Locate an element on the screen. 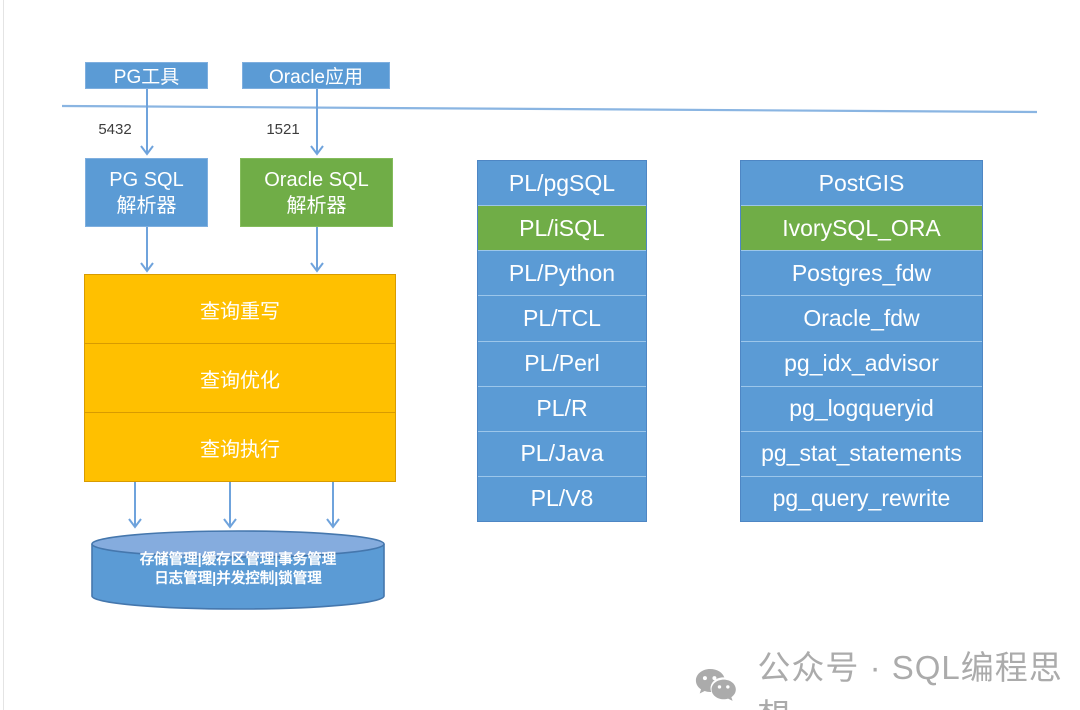 The width and height of the screenshot is (1080, 710). client-box-oracle-apps: Oracle应用 is located at coordinates (316, 75).